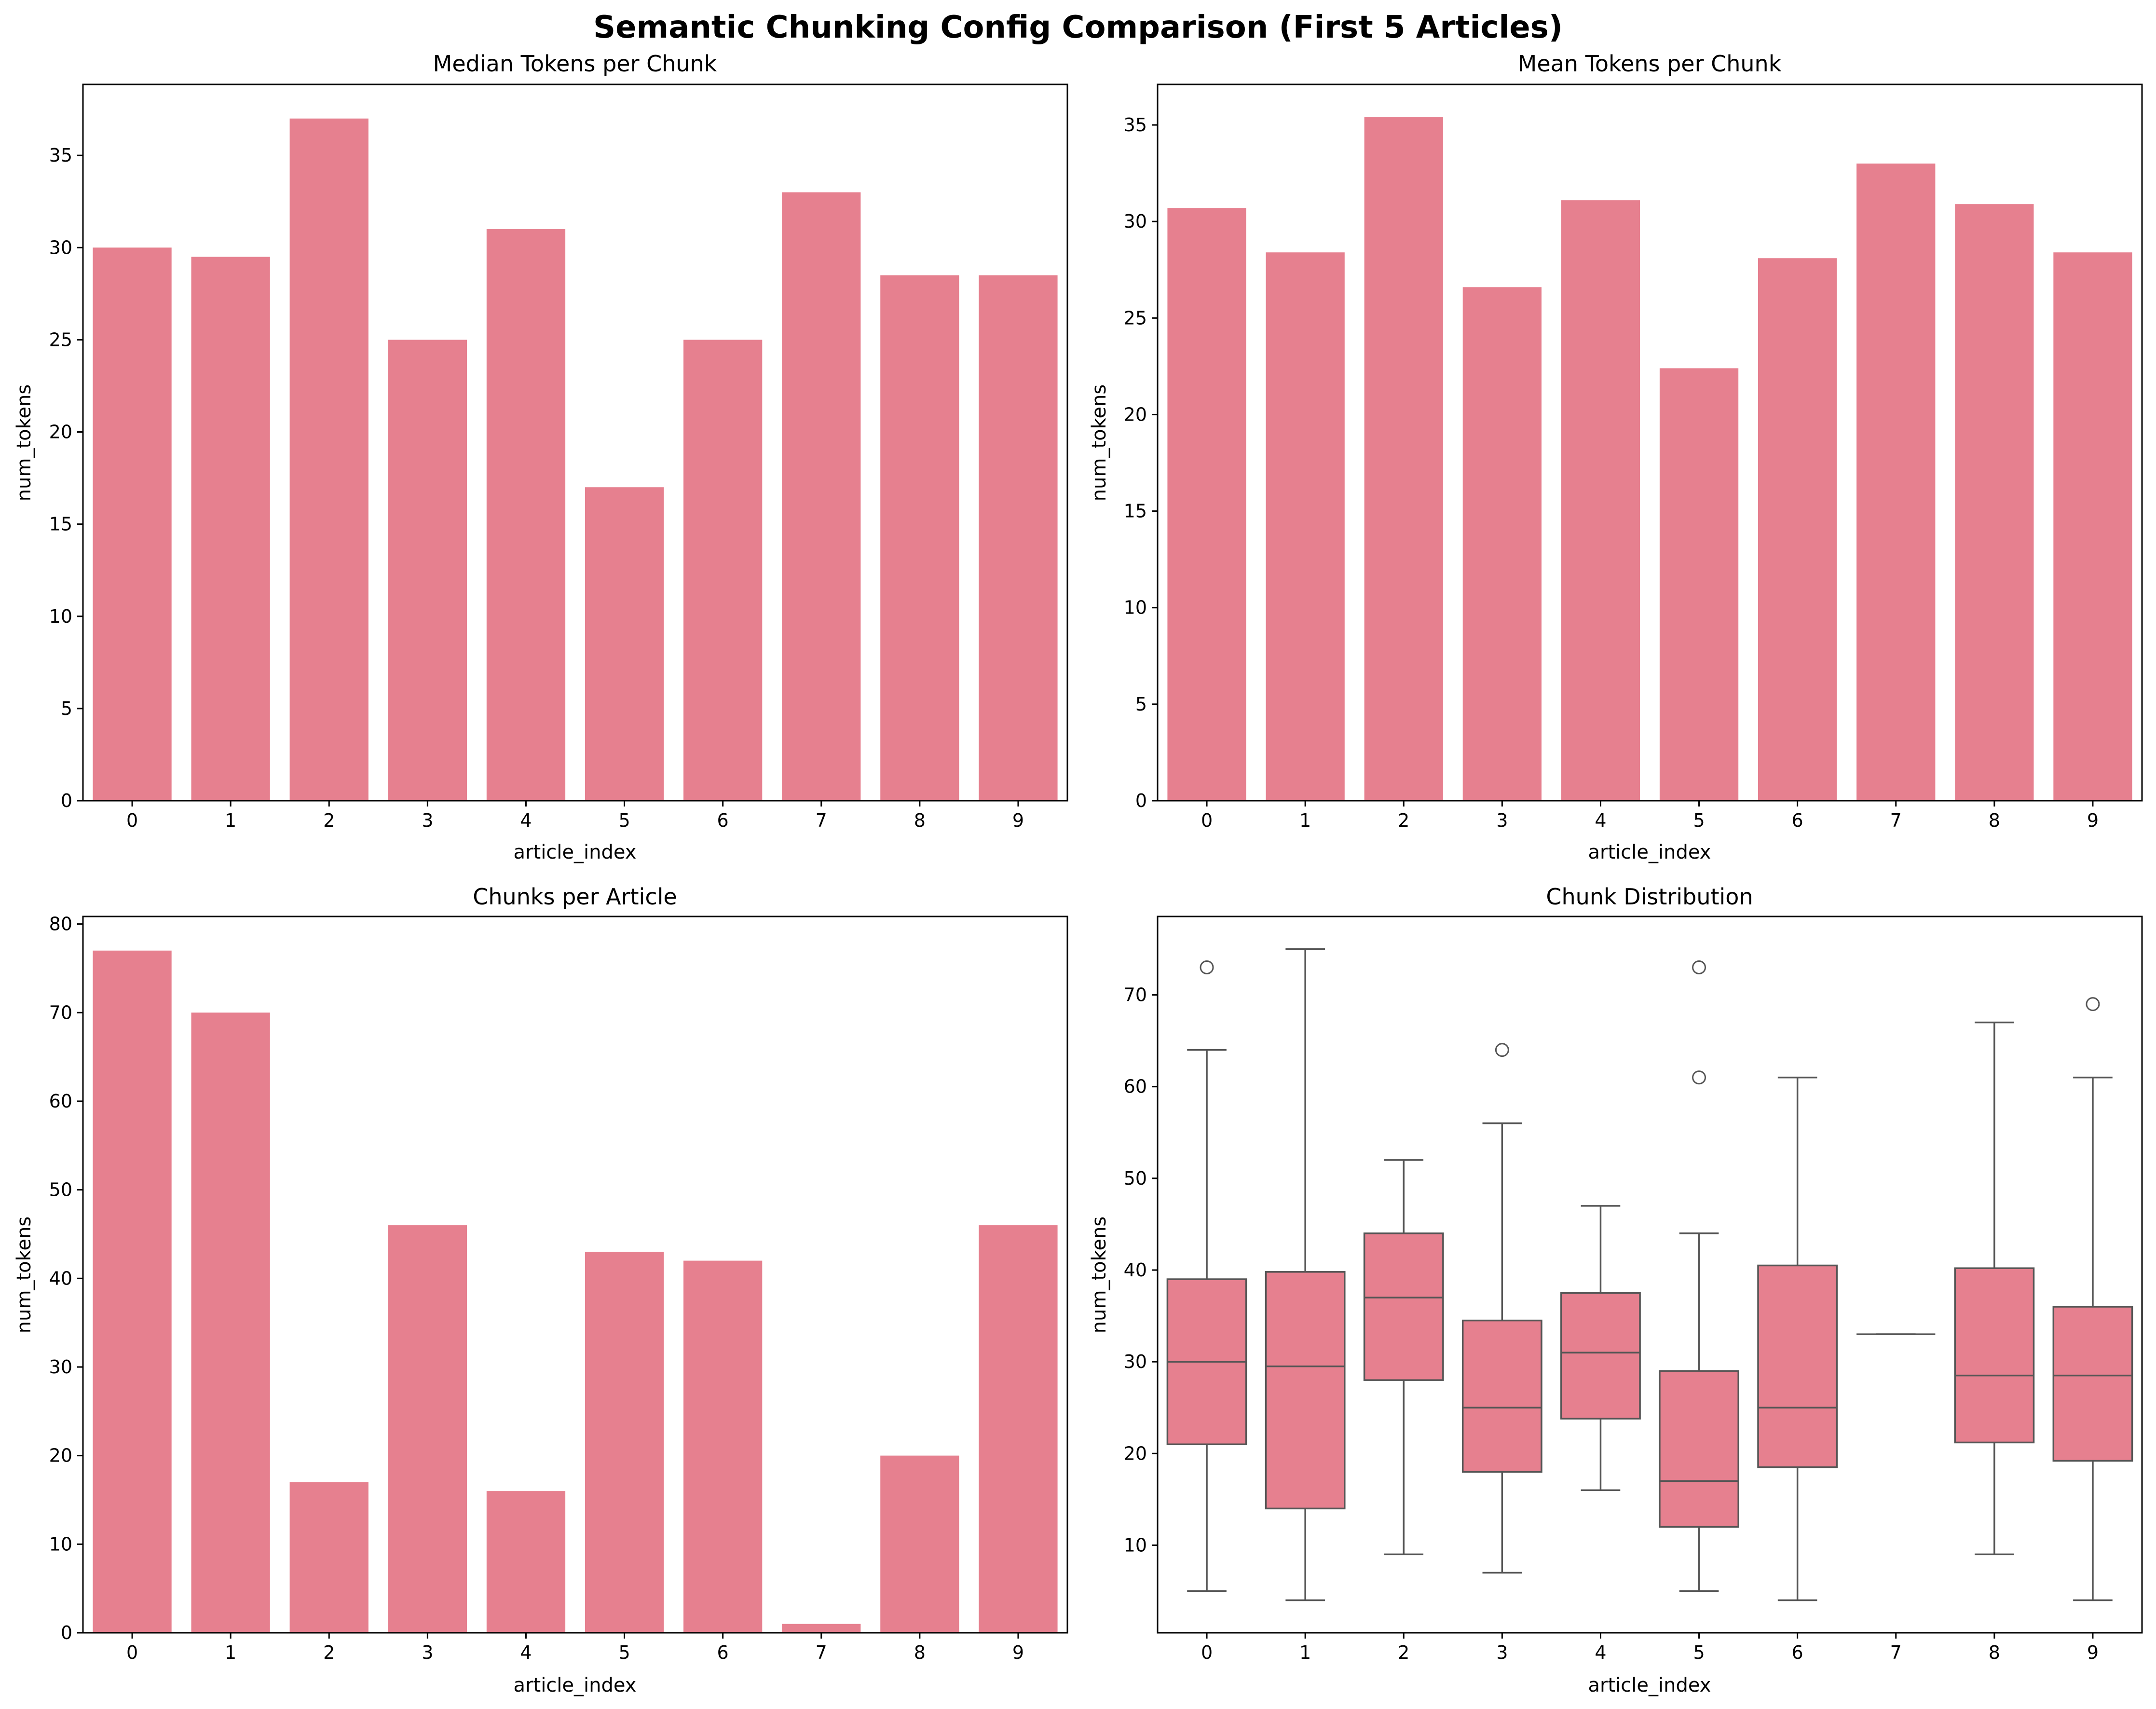 The image size is (2156, 1709). I want to click on y-tick-label: 70, so click(1135, 995).